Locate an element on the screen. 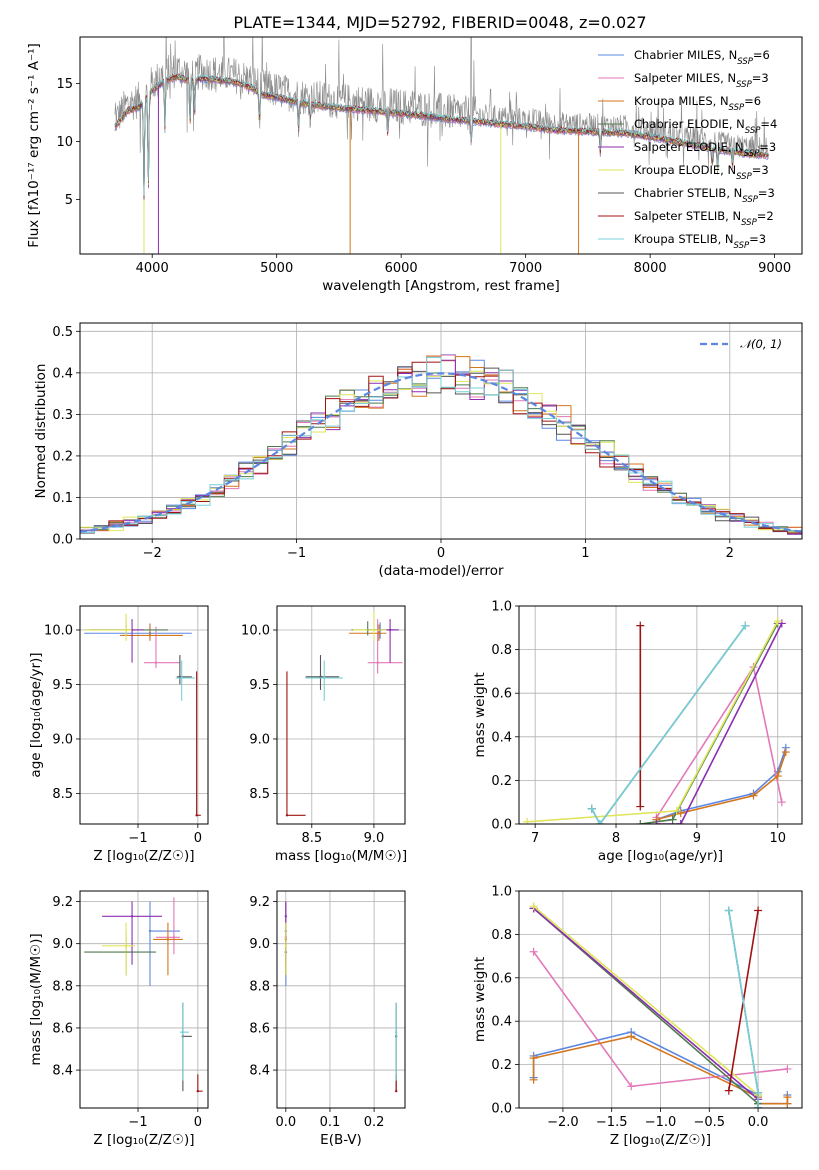 The height and width of the screenshot is (1170, 819). legend-label: Chabrier STELIB, N is located at coordinates (688, 193).